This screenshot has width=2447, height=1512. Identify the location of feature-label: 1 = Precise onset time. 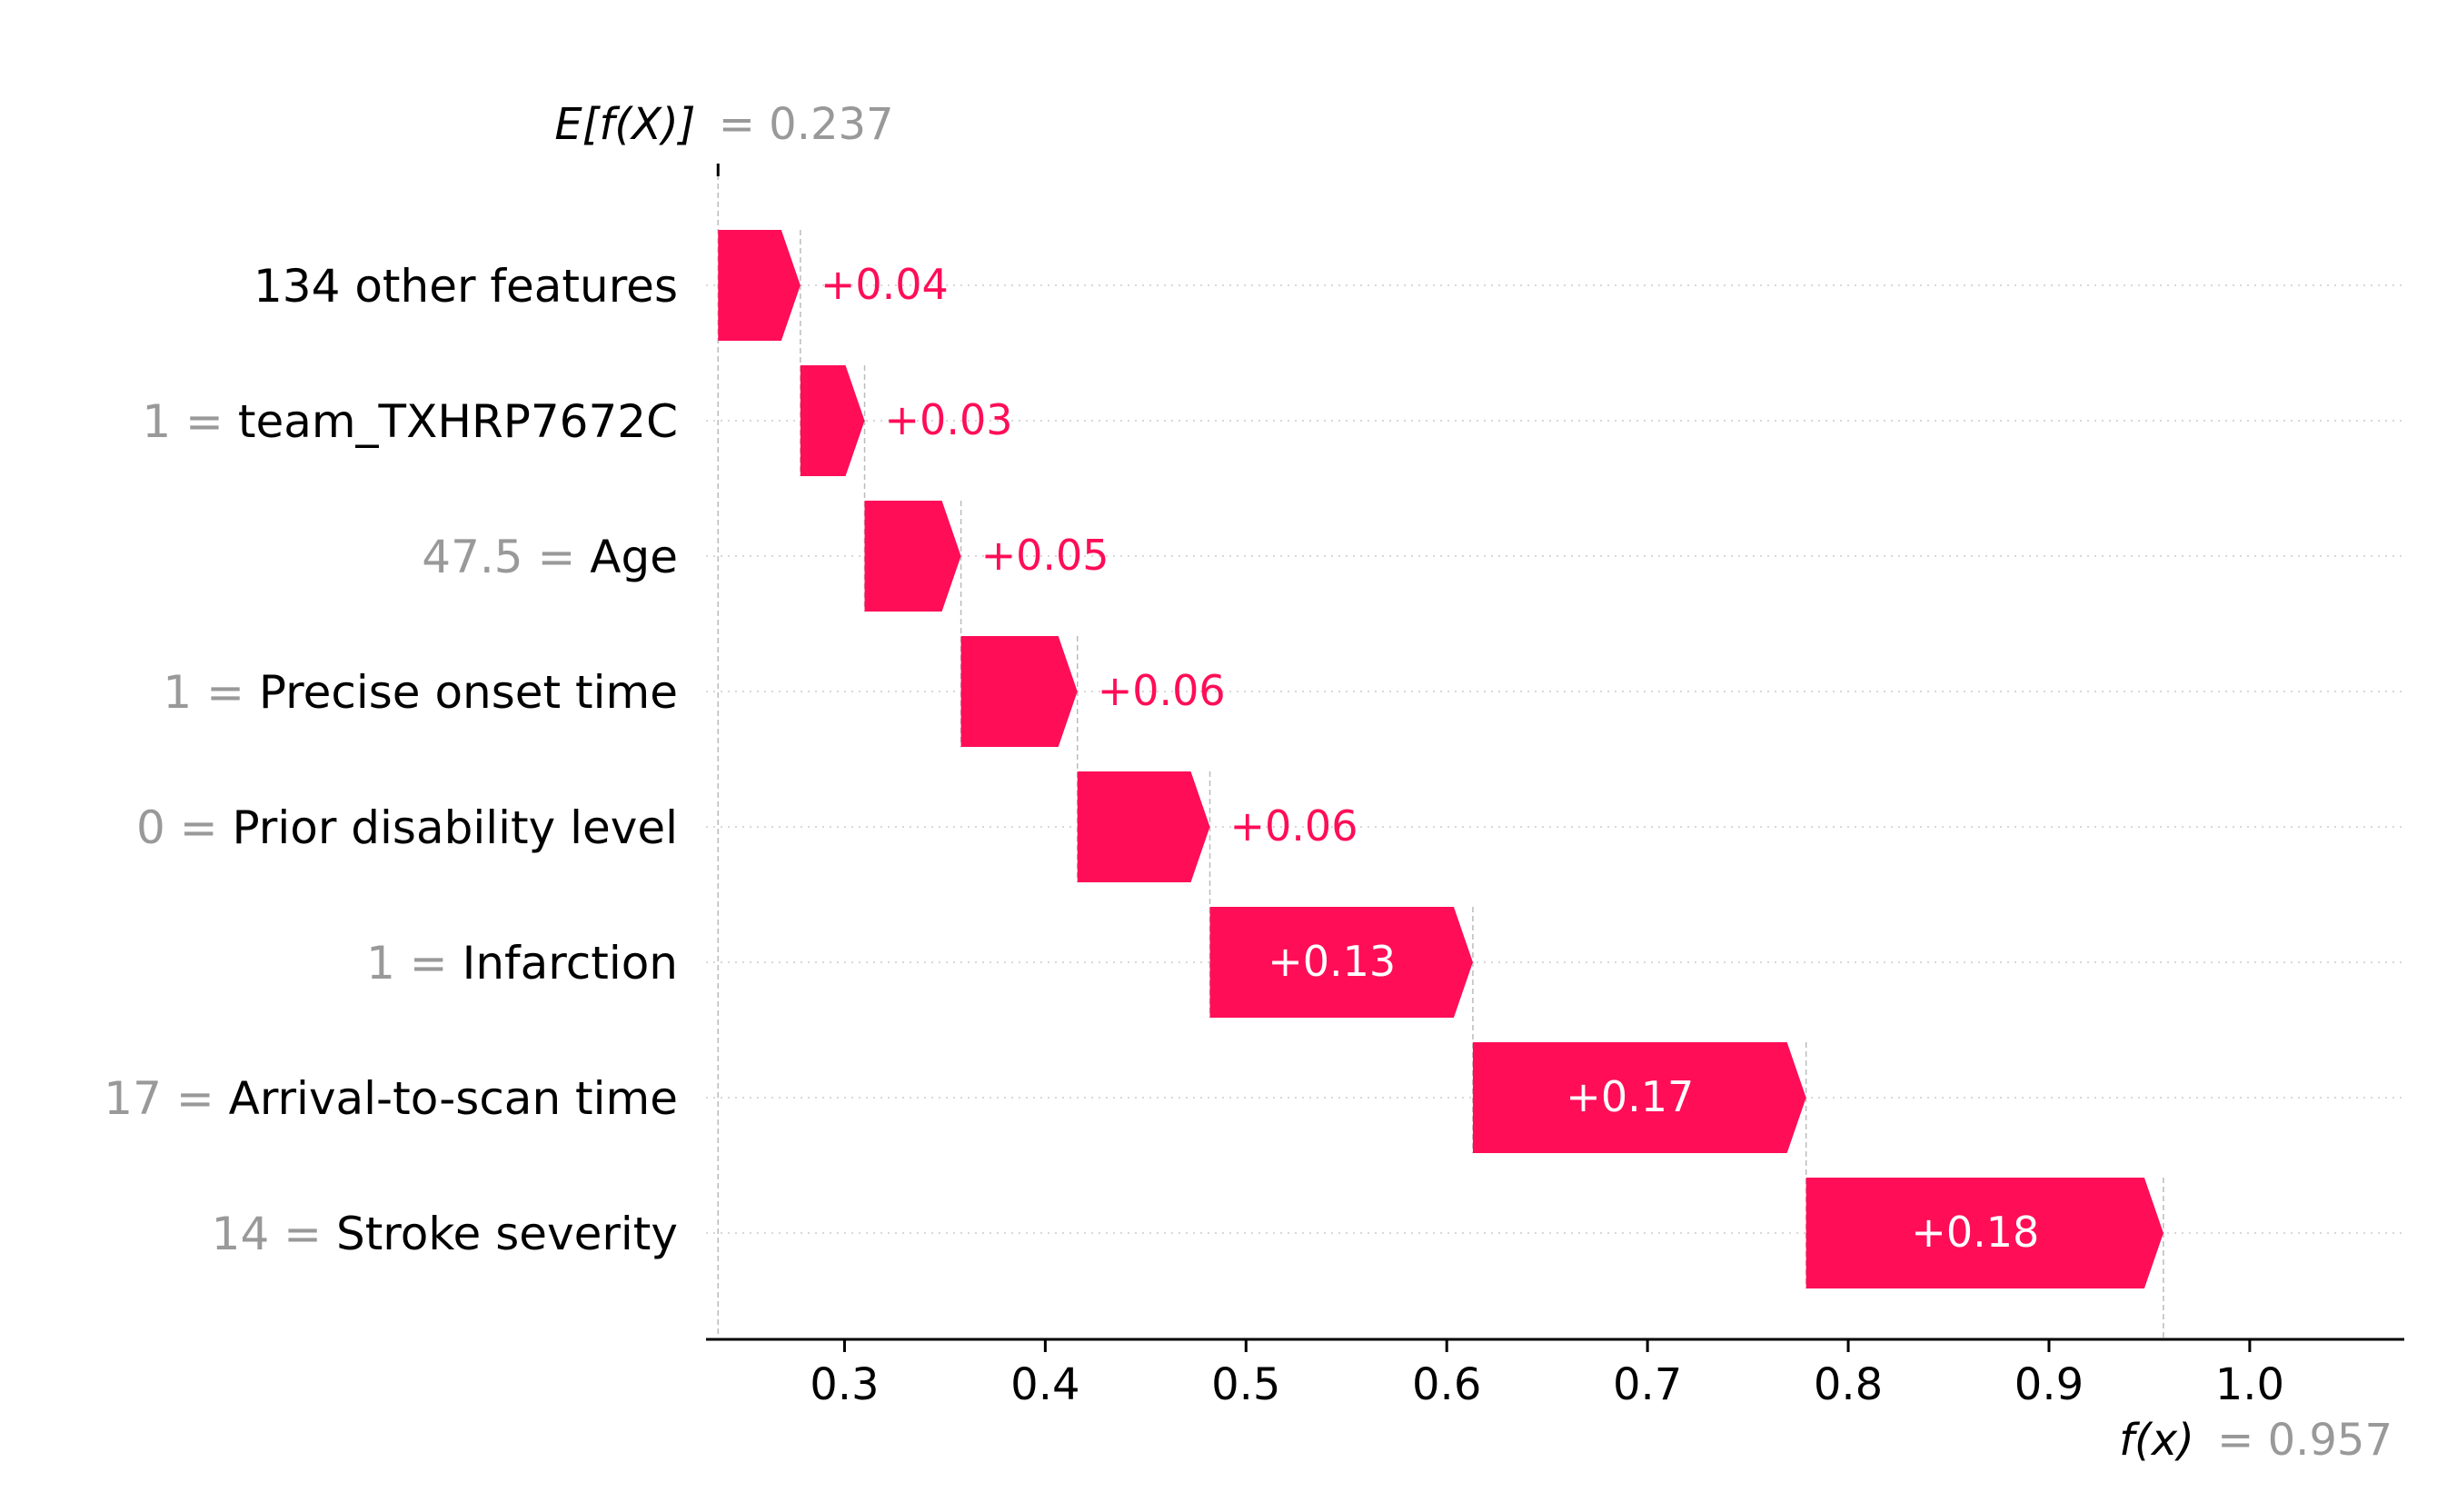
(420, 692).